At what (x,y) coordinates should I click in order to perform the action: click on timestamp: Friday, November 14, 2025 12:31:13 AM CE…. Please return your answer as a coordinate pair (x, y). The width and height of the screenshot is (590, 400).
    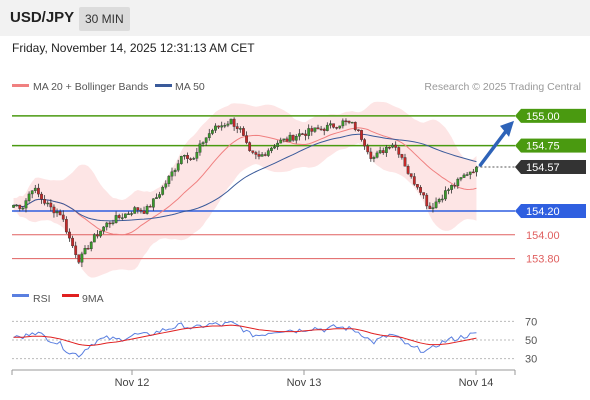
    Looking at the image, I should click on (133, 48).